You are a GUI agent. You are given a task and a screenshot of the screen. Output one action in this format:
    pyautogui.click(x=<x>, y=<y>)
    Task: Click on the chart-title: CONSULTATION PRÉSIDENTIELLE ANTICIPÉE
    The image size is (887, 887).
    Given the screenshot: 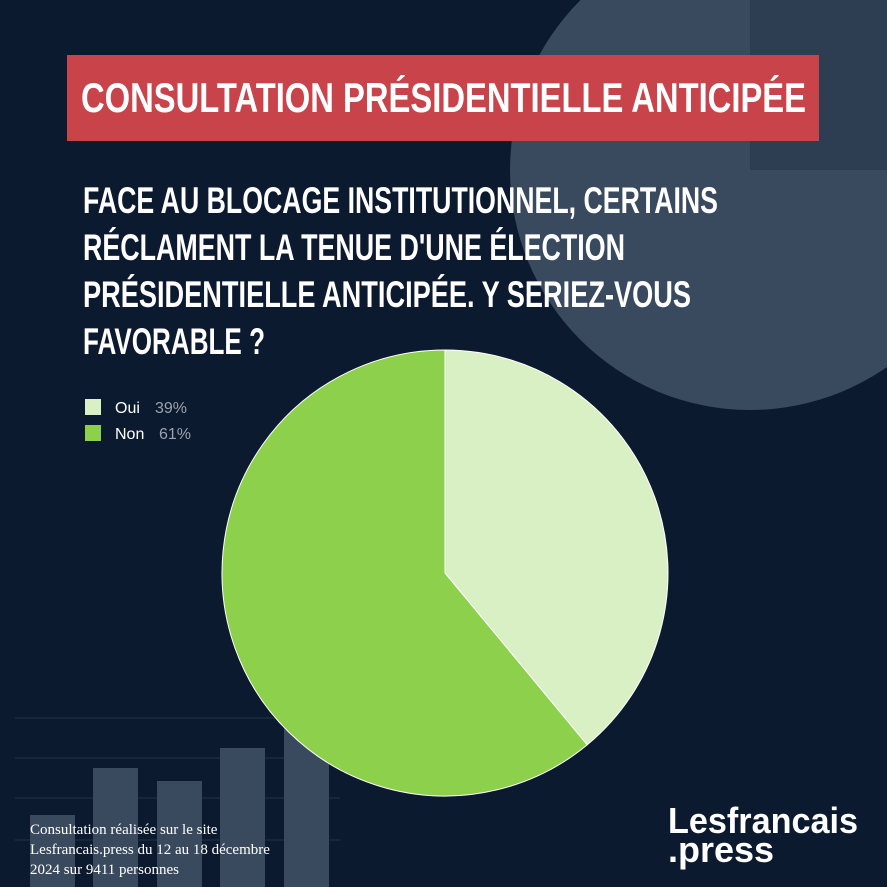 What is the action you would take?
    pyautogui.click(x=443, y=97)
    